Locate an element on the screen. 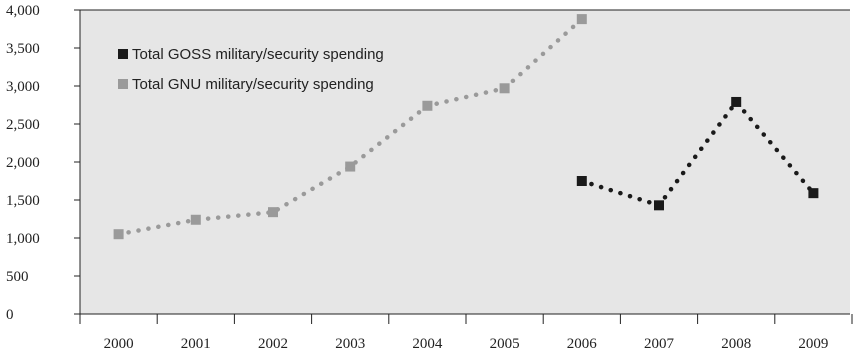 Image resolution: width=856 pixels, height=353 pixels. y-tick-label: 1,500 is located at coordinates (23, 201).